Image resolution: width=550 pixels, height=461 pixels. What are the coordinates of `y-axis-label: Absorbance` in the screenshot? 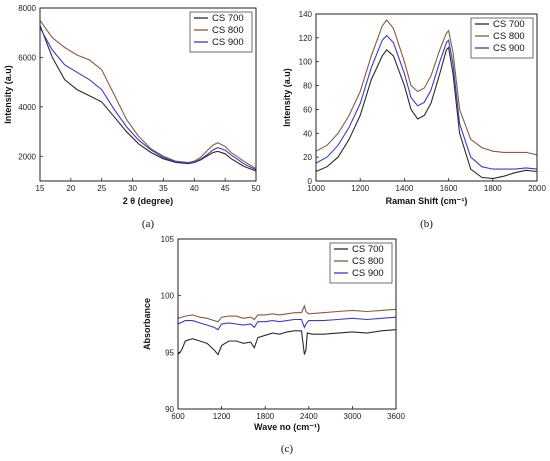 It's located at (147, 324).